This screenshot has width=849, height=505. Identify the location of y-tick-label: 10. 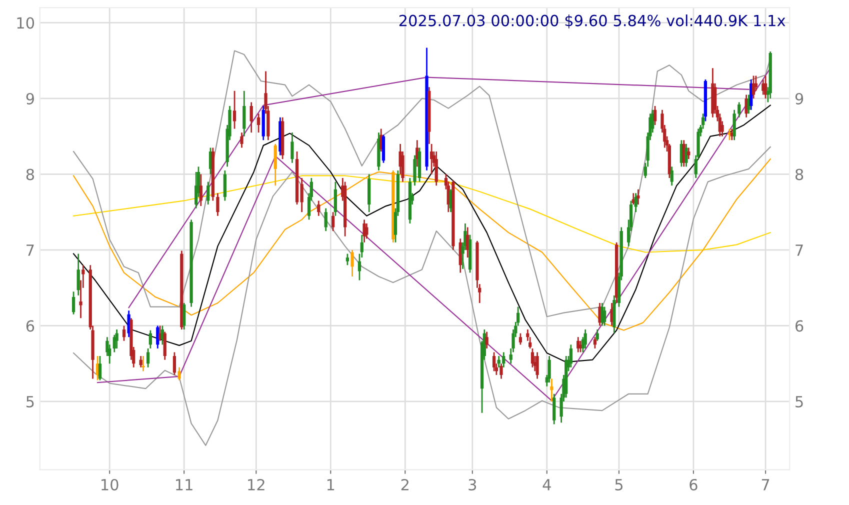
(25, 23).